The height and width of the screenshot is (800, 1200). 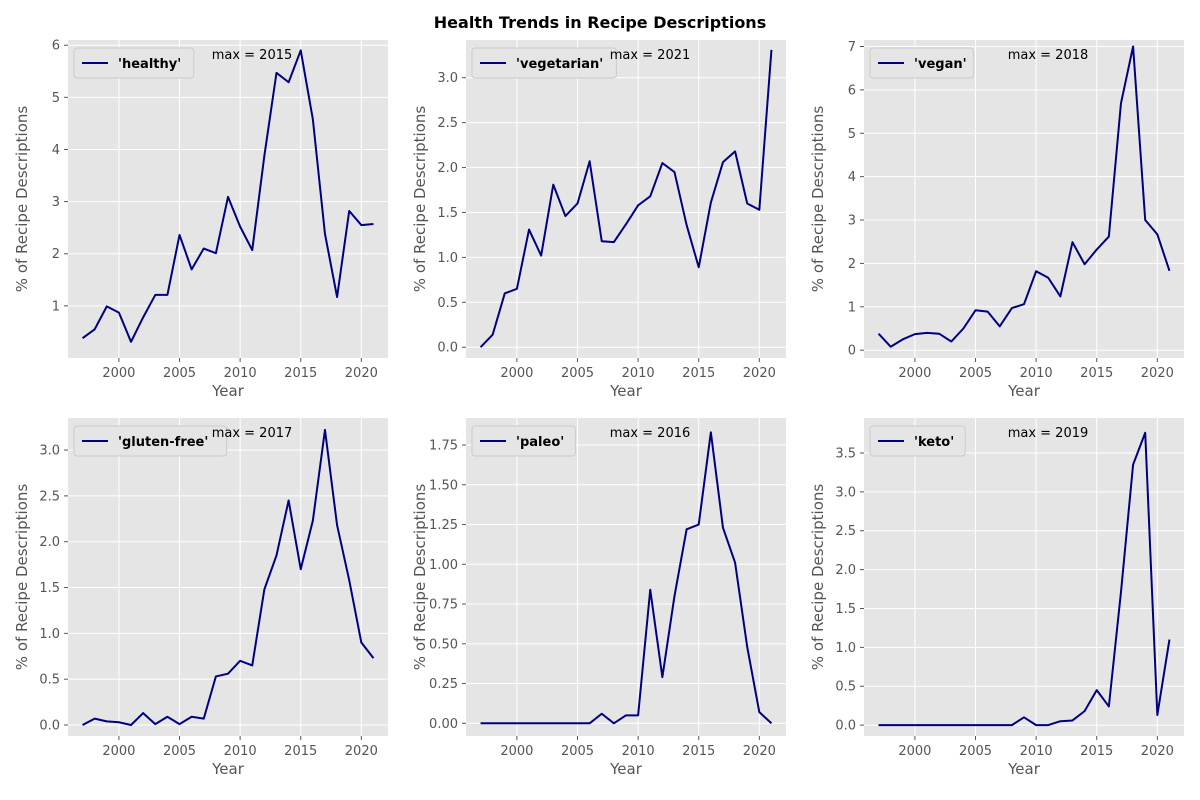 I want to click on legend: 'vegan', so click(x=921, y=63).